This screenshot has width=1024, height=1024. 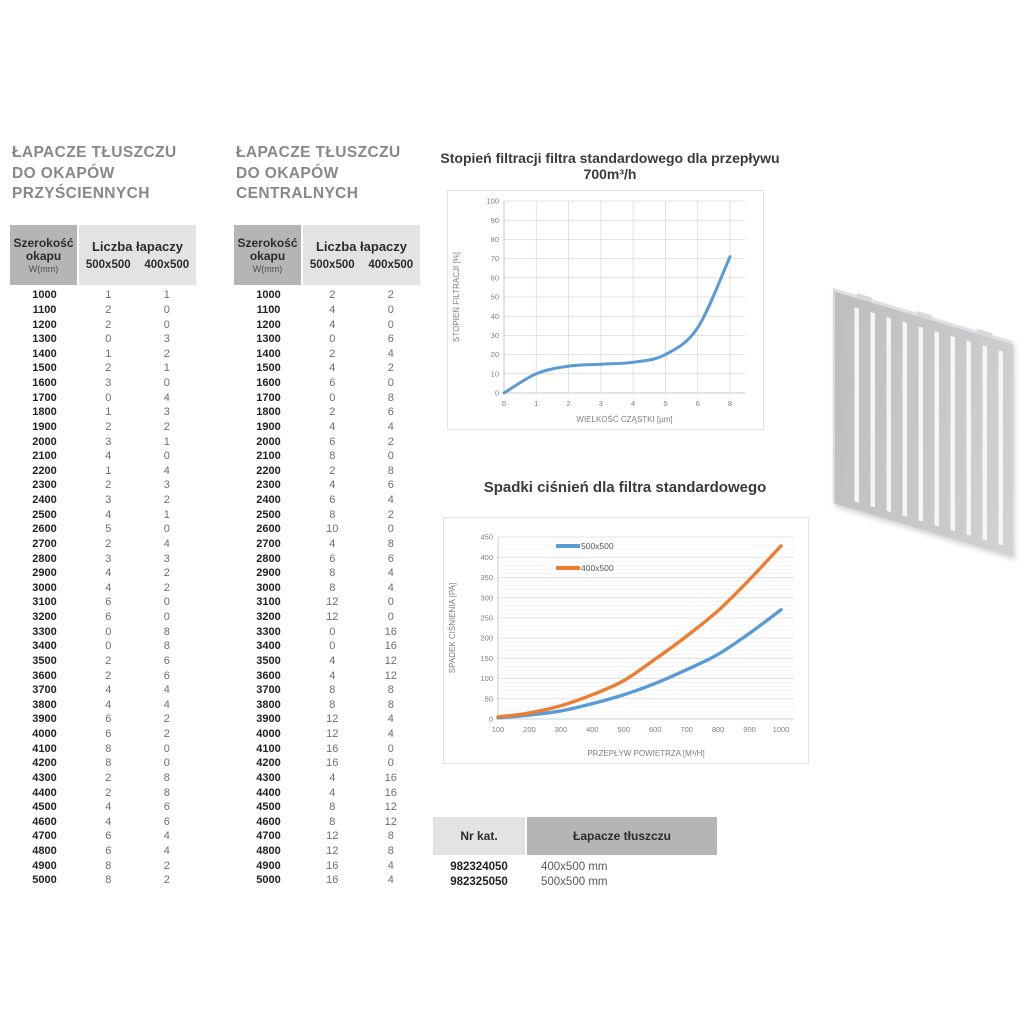 What do you see at coordinates (44, 631) in the screenshot?
I see `width-cell: 3300` at bounding box center [44, 631].